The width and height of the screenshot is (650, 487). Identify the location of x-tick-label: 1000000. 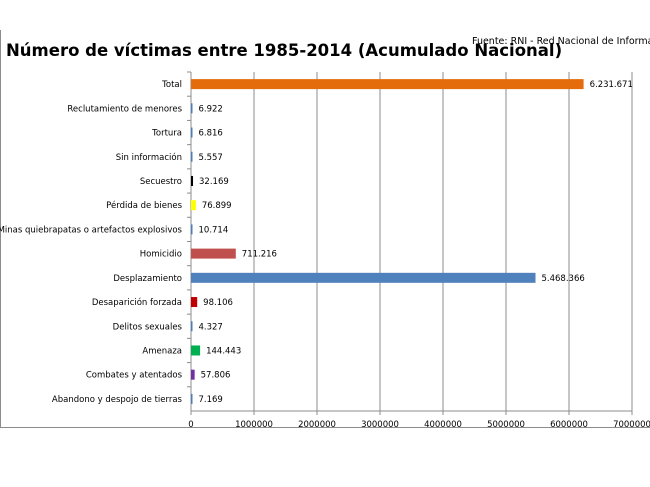
(254, 425).